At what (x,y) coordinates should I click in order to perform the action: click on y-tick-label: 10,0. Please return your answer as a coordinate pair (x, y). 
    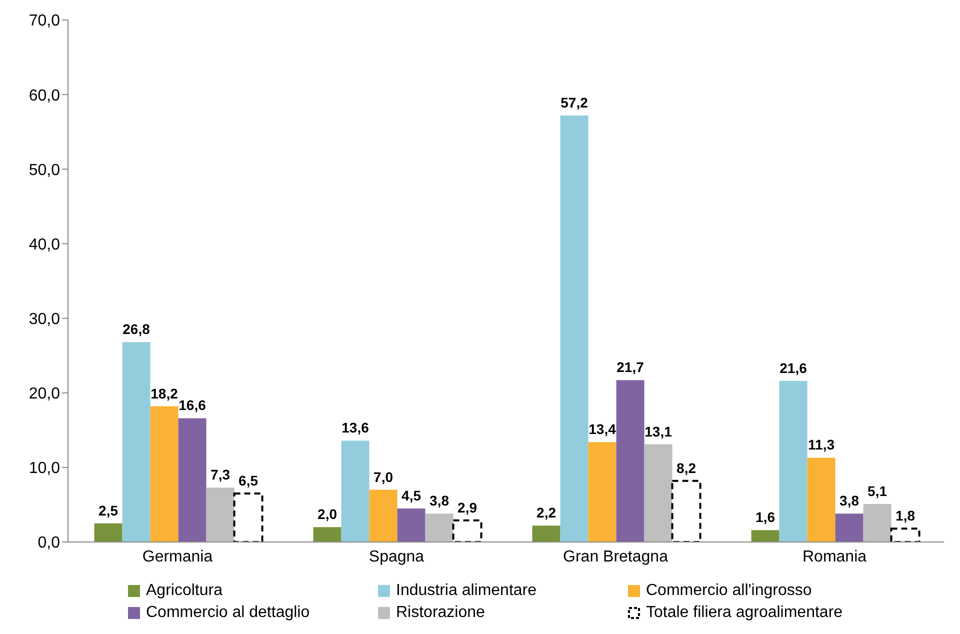
    Looking at the image, I should click on (44, 469).